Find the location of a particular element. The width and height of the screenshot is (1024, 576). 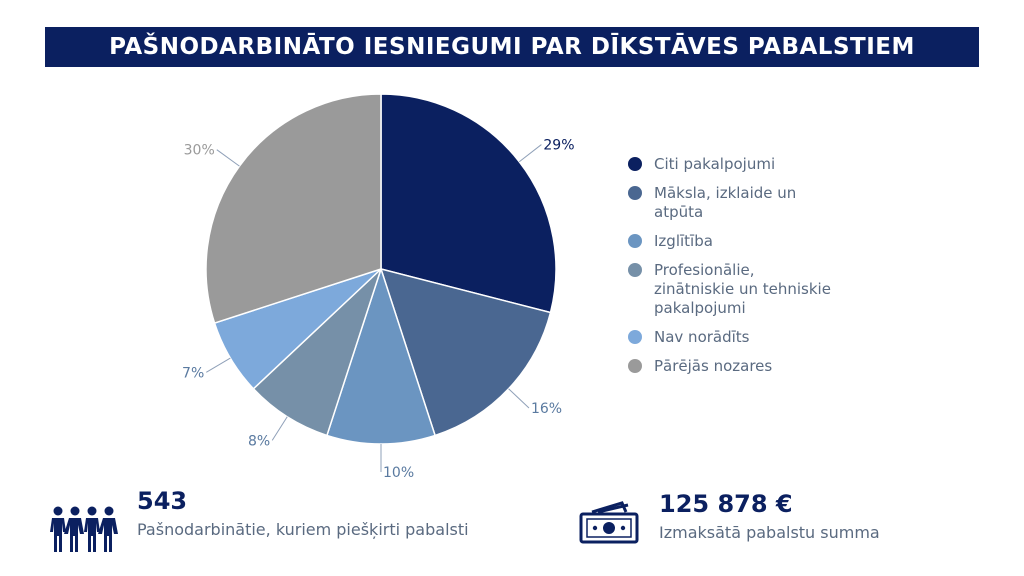

payout-stat: 125 878 € Izmaksātā pabalstu summa is located at coordinates (819, 517).